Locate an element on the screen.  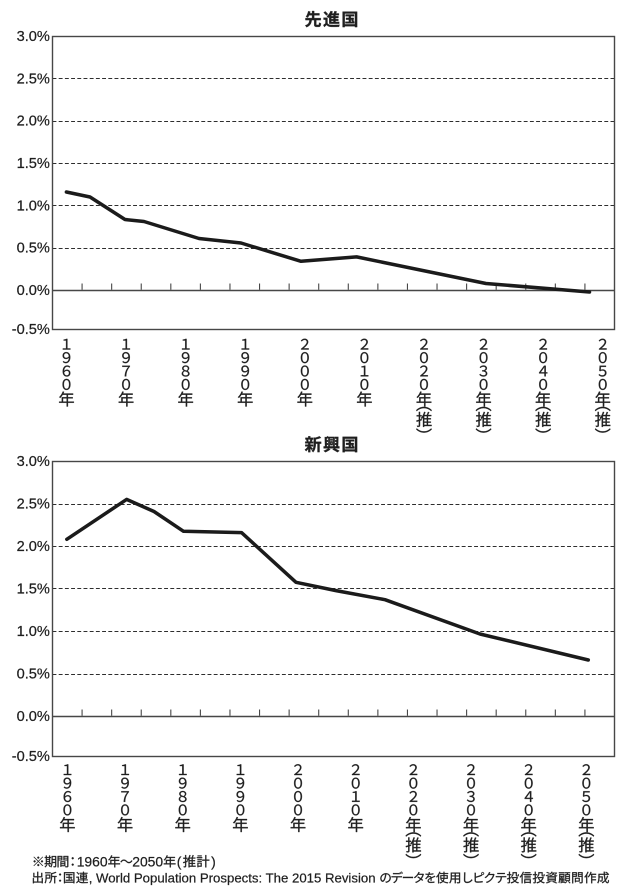
svg-text: 1960 is located at coordinates (92, 861).